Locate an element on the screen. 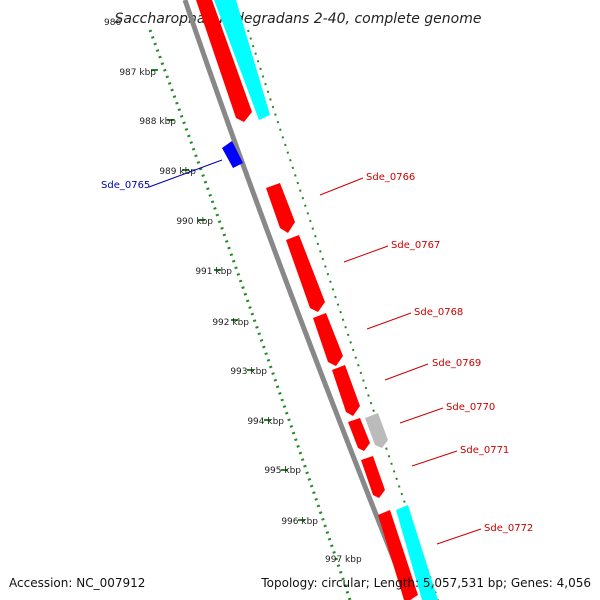 Image resolution: width=600 pixels, height=600 pixels. ruler-label: 995 kbp is located at coordinates (282, 471).